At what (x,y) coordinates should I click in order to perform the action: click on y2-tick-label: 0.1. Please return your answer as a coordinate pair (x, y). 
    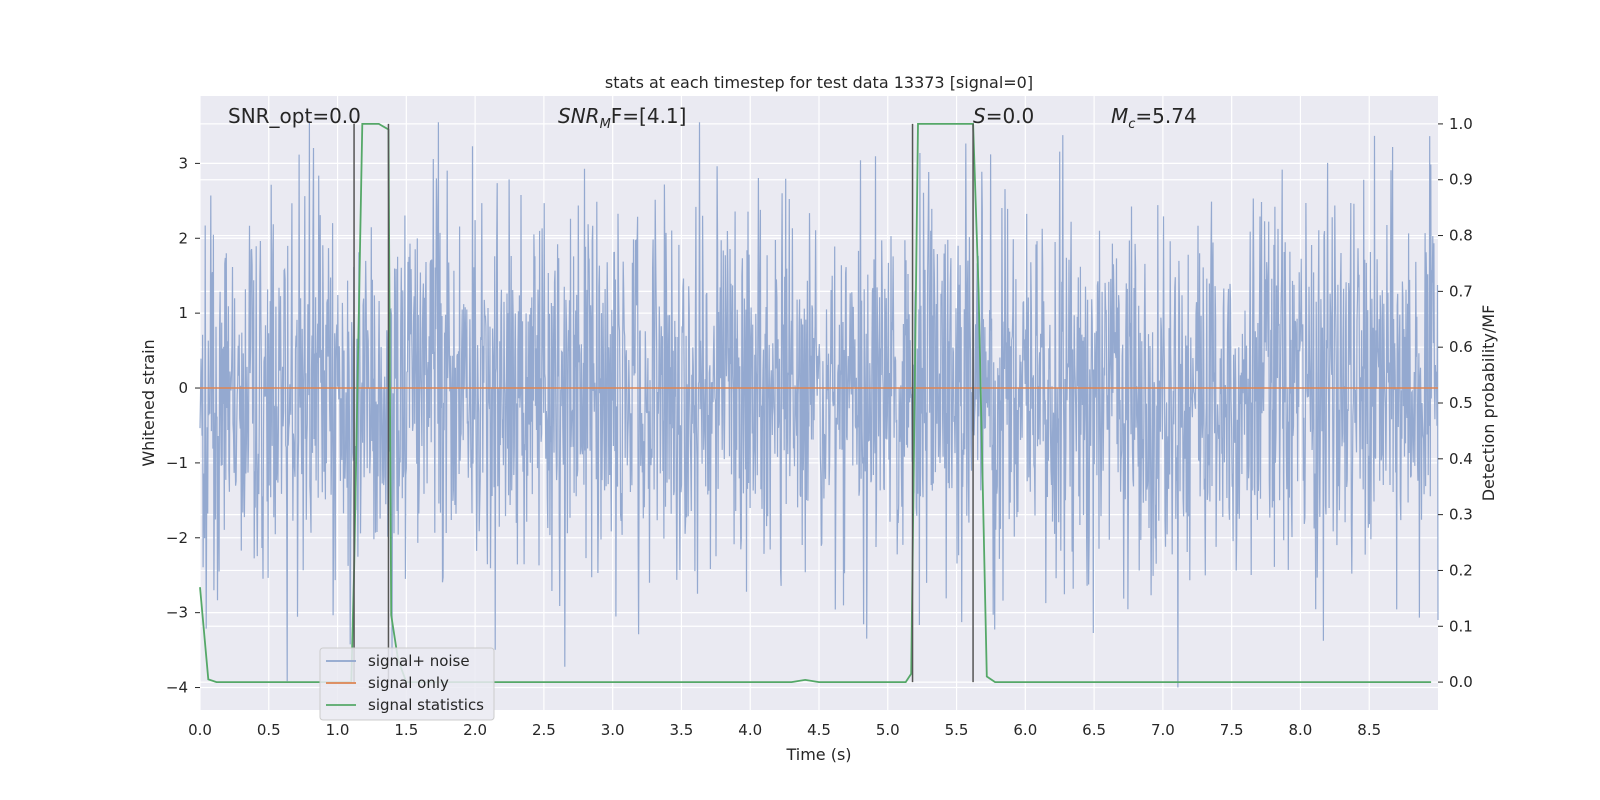
    Looking at the image, I should click on (1461, 626).